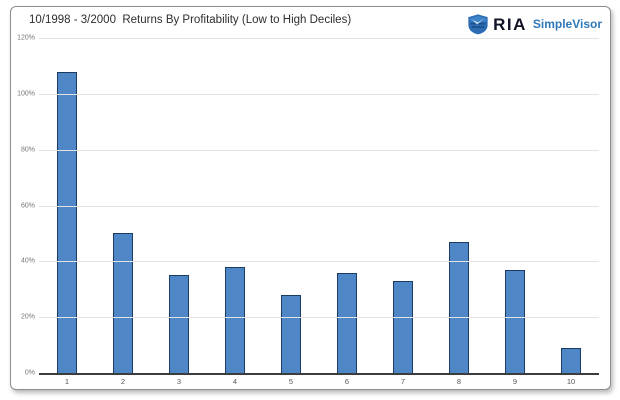 Image resolution: width=620 pixels, height=400 pixels. I want to click on x-tick-label-8: 8, so click(459, 381).